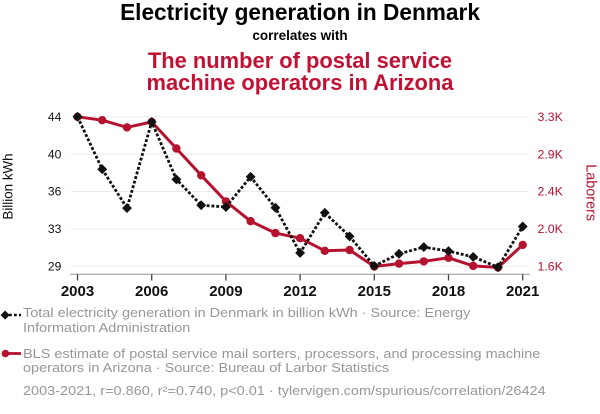 The image size is (600, 414). I want to click on svg-text: Billion kWh, so click(7, 186).